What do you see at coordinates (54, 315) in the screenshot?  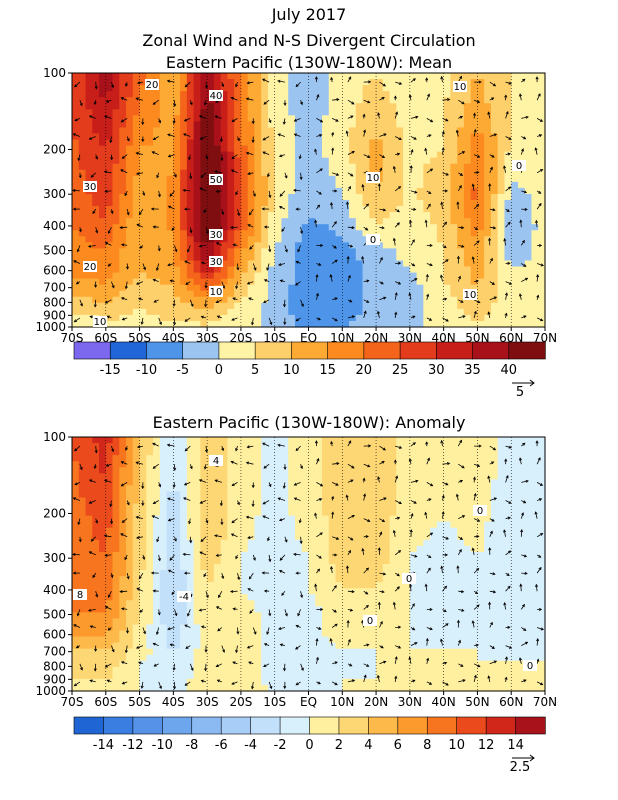 I see `y-tick-label: 900` at bounding box center [54, 315].